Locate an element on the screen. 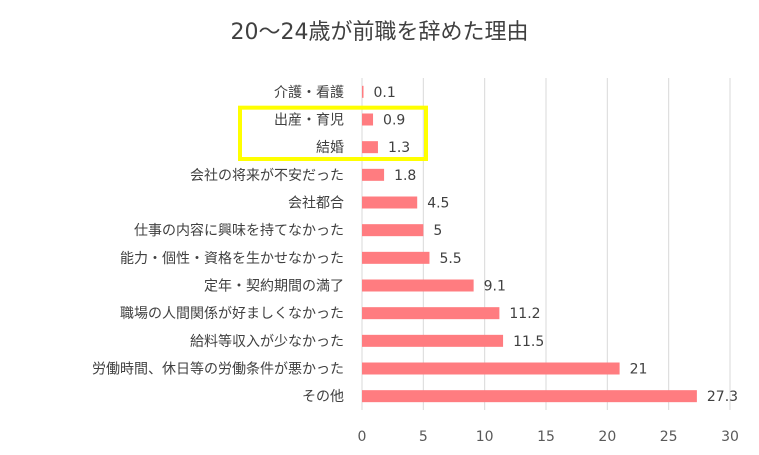 The height and width of the screenshot is (455, 759). category-label: 仕事の内容に興味を持てなかった is located at coordinates (239, 230).